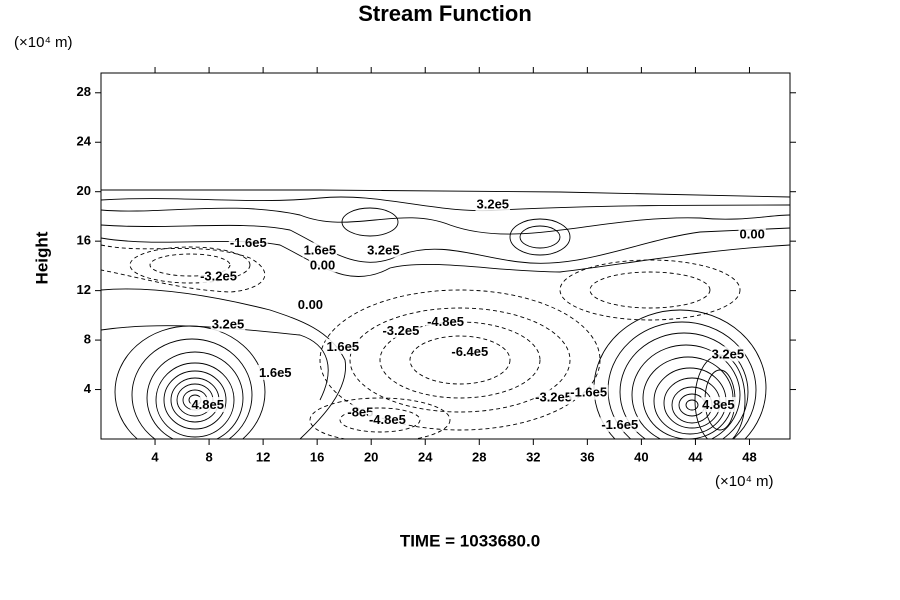 The height and width of the screenshot is (600, 900). I want to click on x-tick-label: 16, so click(317, 456).